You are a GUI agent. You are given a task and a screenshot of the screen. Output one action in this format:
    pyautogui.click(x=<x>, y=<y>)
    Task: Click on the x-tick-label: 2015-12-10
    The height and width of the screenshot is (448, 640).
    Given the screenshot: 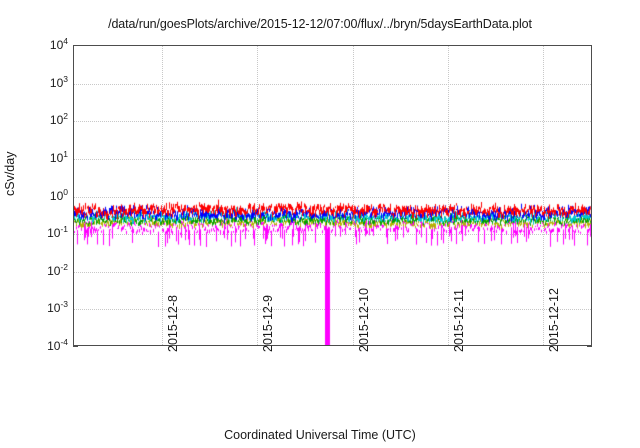 What is the action you would take?
    pyautogui.click(x=364, y=320)
    